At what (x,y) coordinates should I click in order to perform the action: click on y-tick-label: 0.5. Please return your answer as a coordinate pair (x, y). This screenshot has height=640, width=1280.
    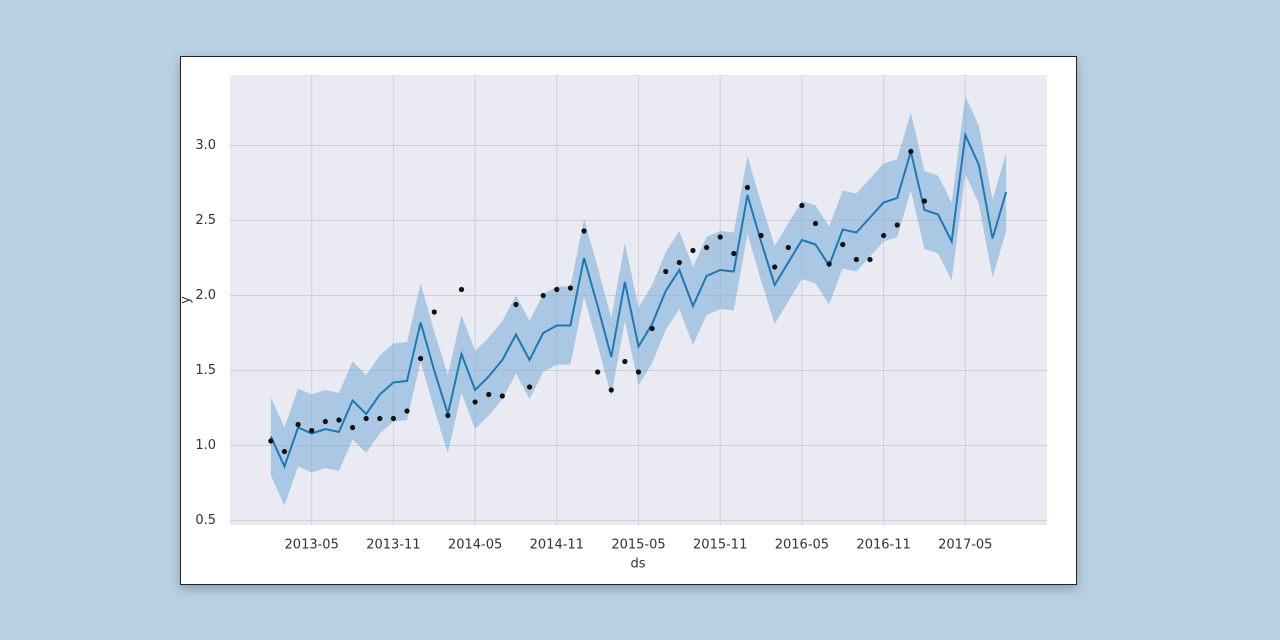
    Looking at the image, I should click on (205, 520).